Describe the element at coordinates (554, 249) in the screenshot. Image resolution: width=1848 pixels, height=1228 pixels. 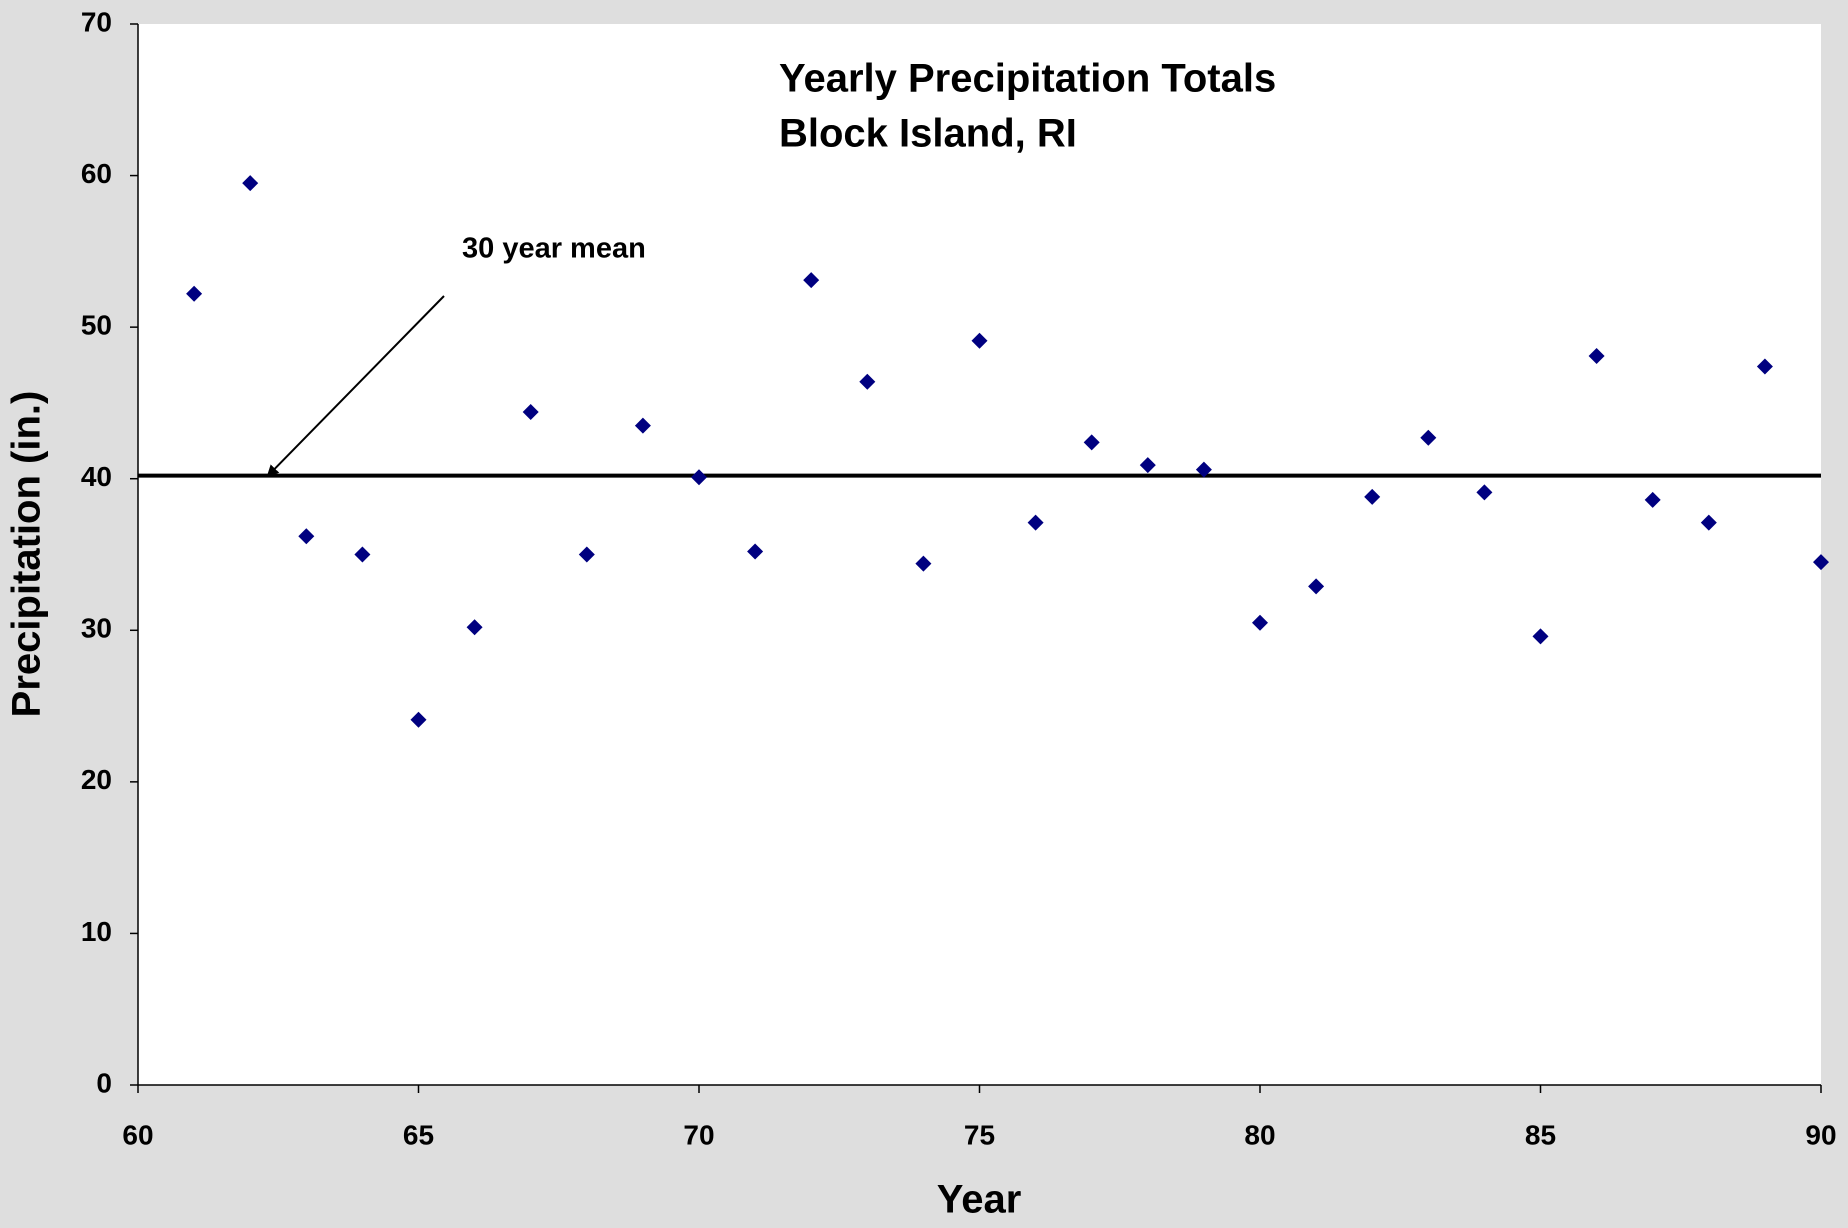
I see `annotation: 30 year mean` at that location.